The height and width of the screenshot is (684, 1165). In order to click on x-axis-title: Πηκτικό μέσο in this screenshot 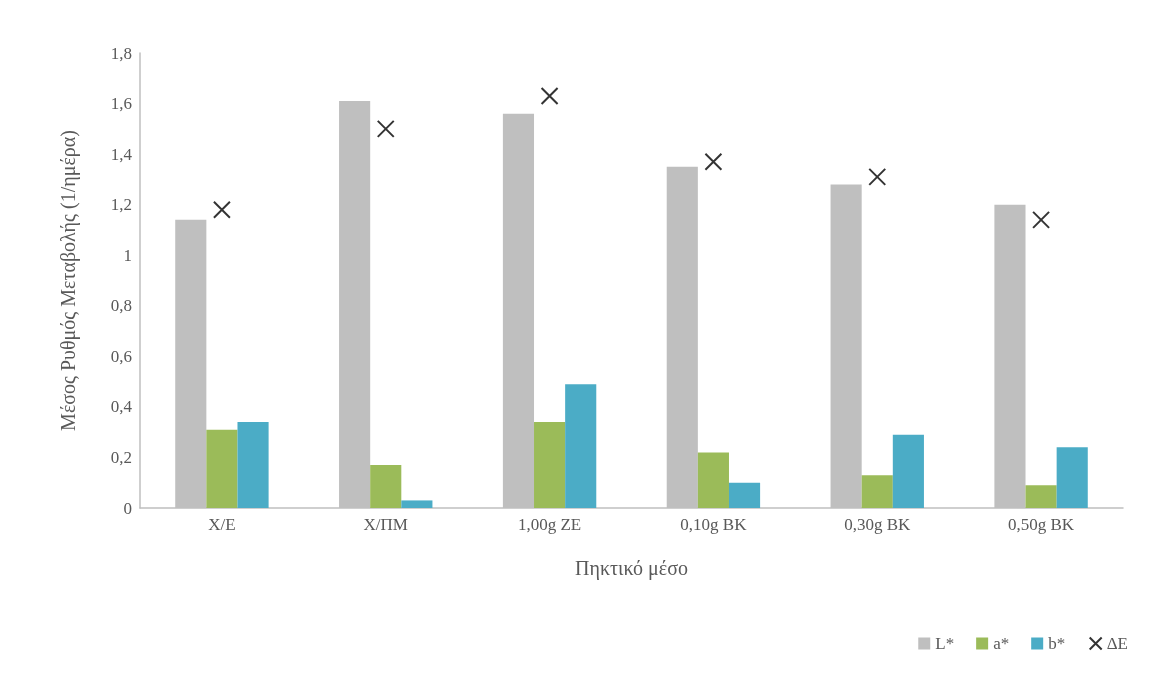, I will do `click(631, 568)`.